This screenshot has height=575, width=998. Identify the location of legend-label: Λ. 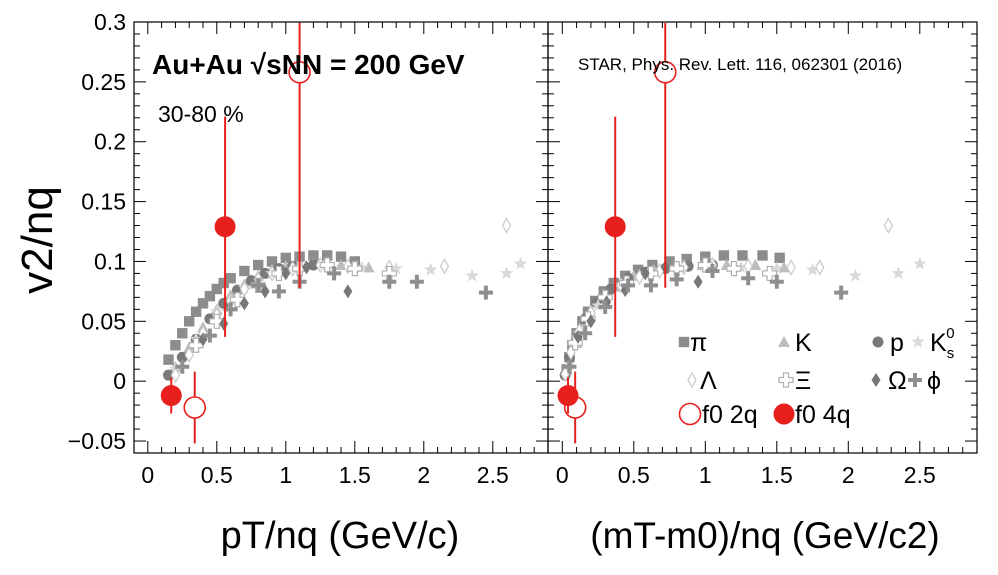
(708, 381).